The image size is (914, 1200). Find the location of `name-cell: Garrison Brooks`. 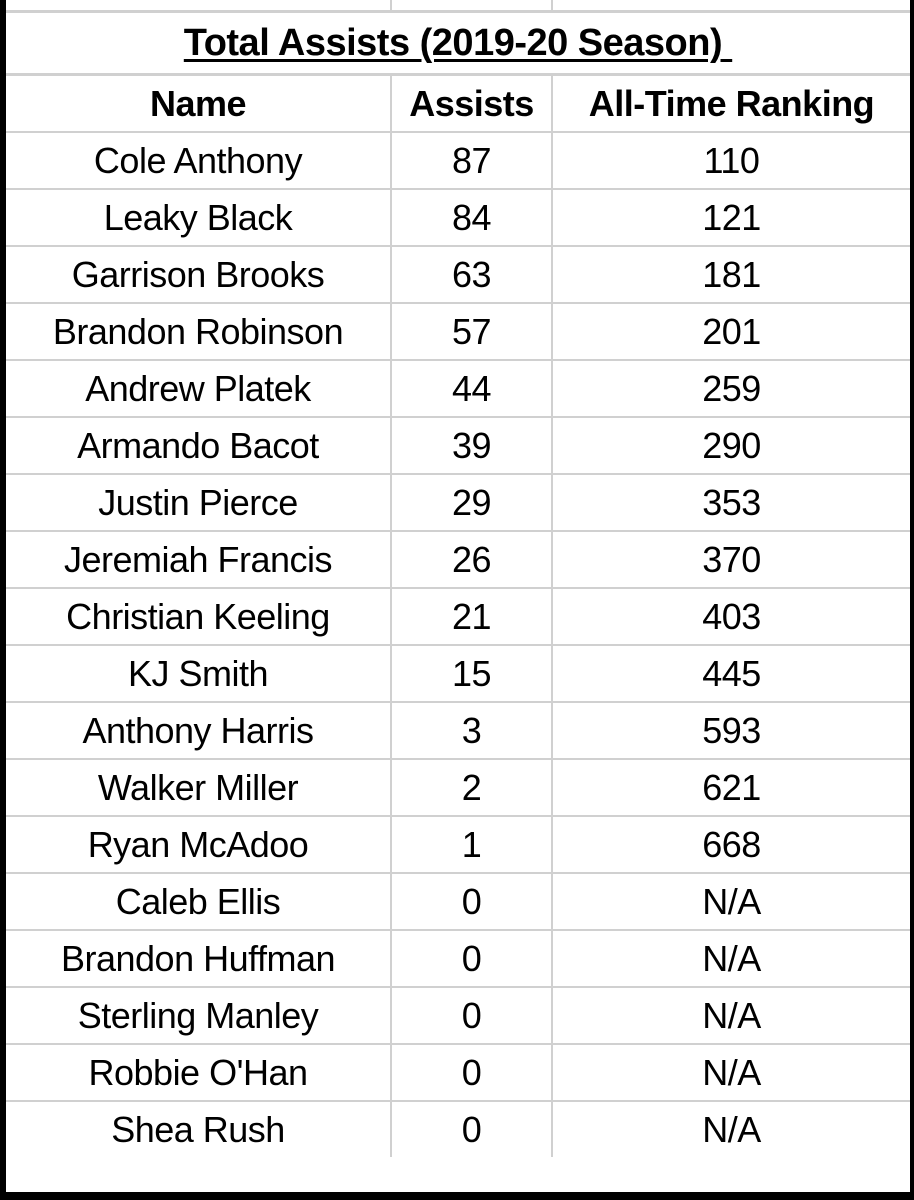

name-cell: Garrison Brooks is located at coordinates (199, 274).